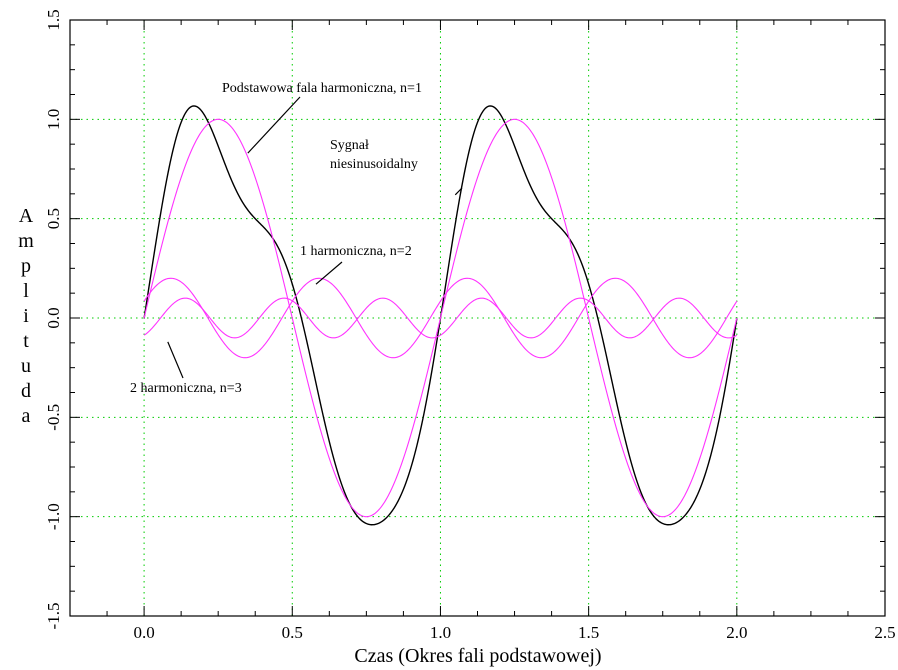 Image resolution: width=898 pixels, height=670 pixels. What do you see at coordinates (26, 316) in the screenshot?
I see `y-axis-title-letter: i` at bounding box center [26, 316].